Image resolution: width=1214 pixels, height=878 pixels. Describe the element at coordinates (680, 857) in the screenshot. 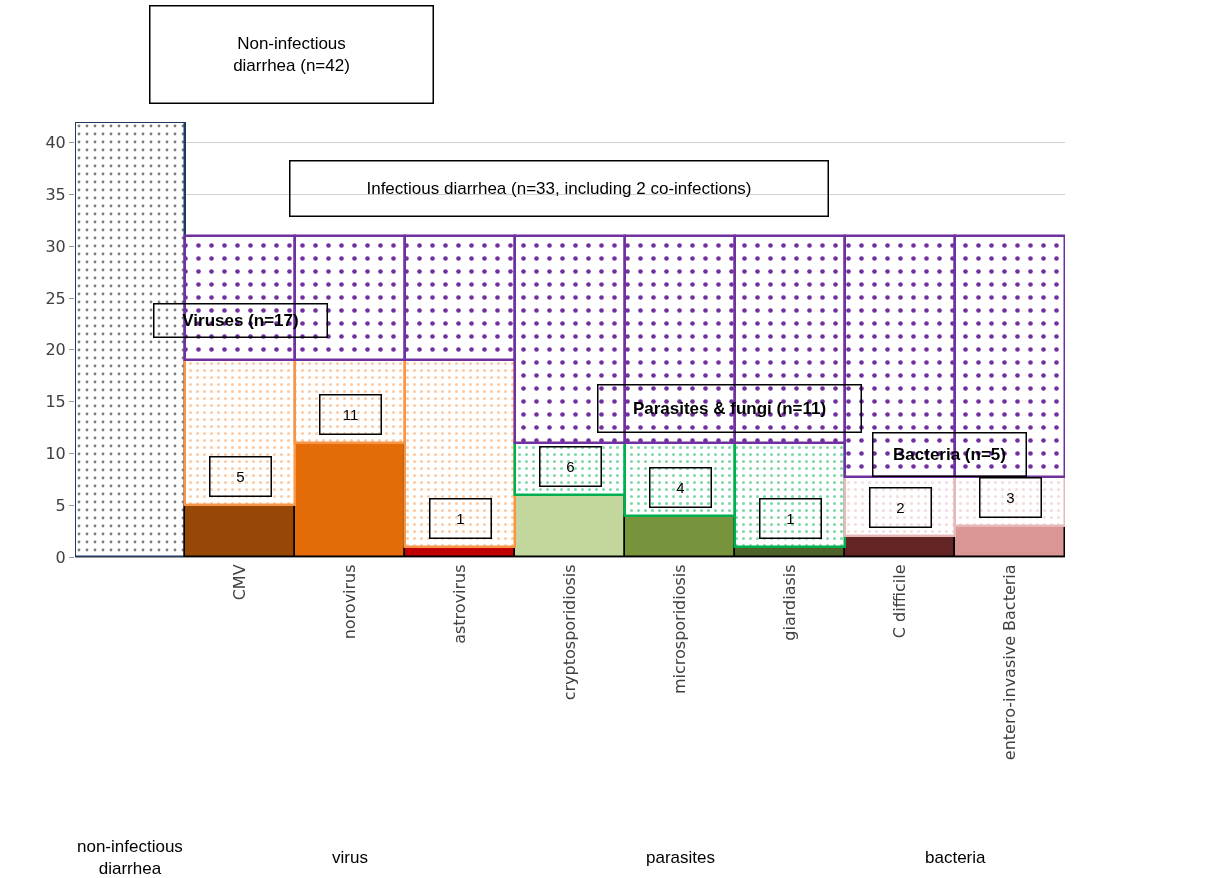

I see `text: parasites` at that location.